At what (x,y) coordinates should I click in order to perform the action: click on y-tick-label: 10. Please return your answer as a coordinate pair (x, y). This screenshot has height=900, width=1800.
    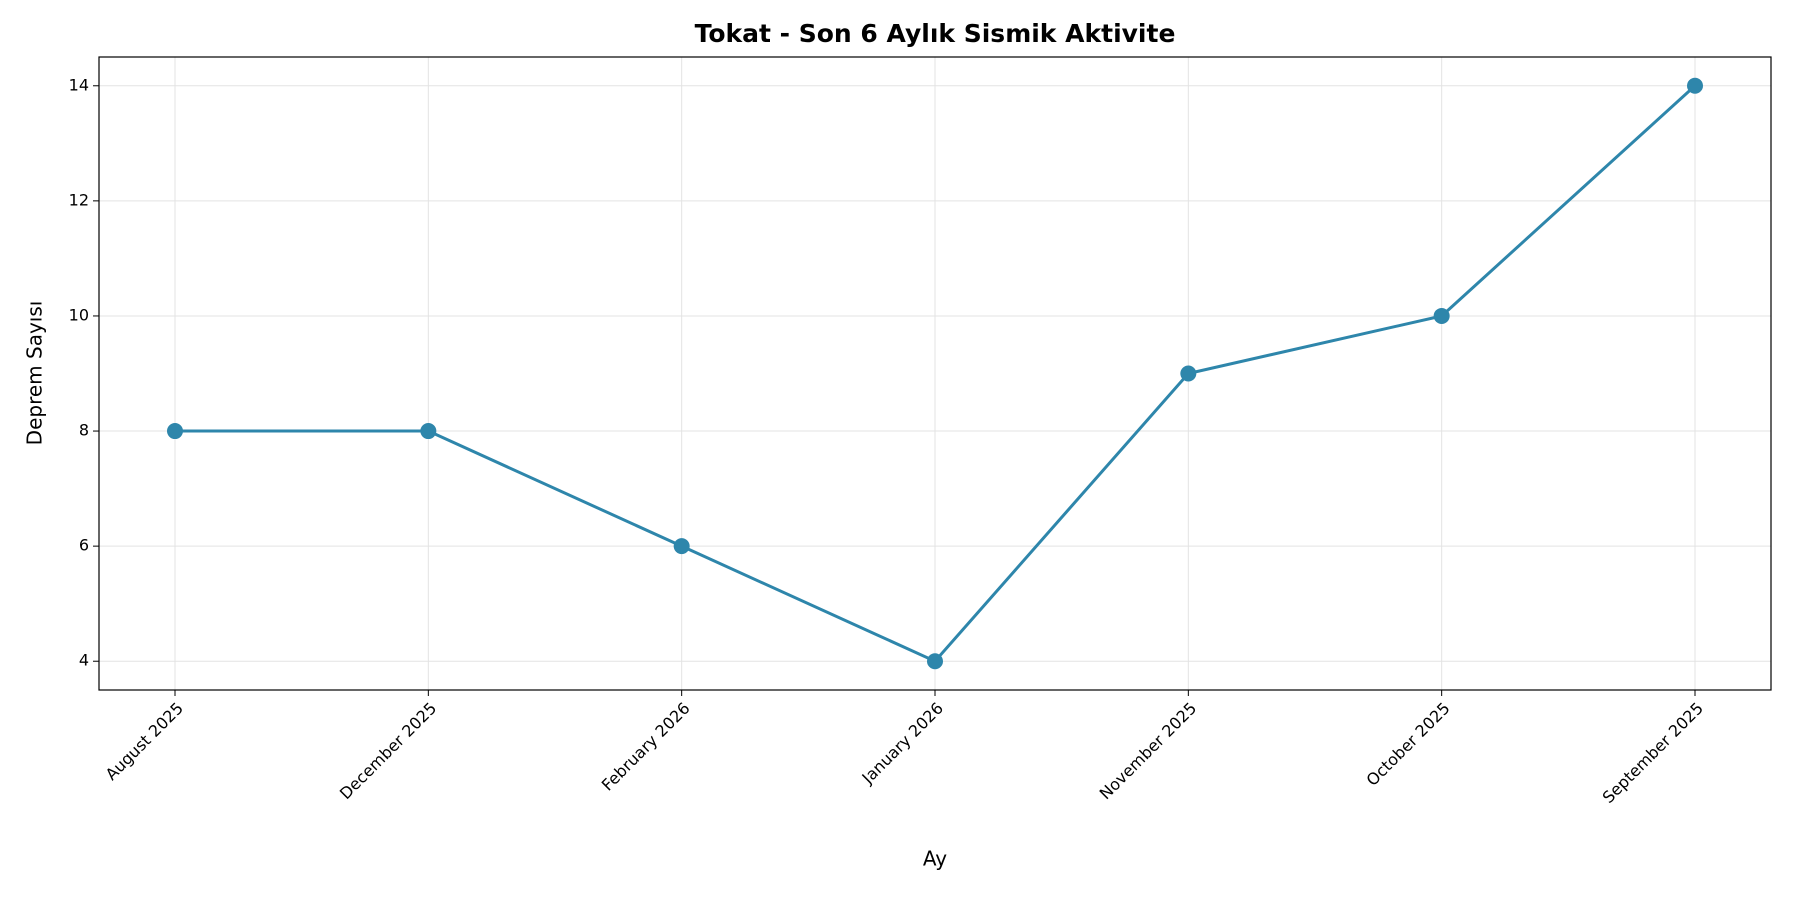
    Looking at the image, I should click on (79, 314).